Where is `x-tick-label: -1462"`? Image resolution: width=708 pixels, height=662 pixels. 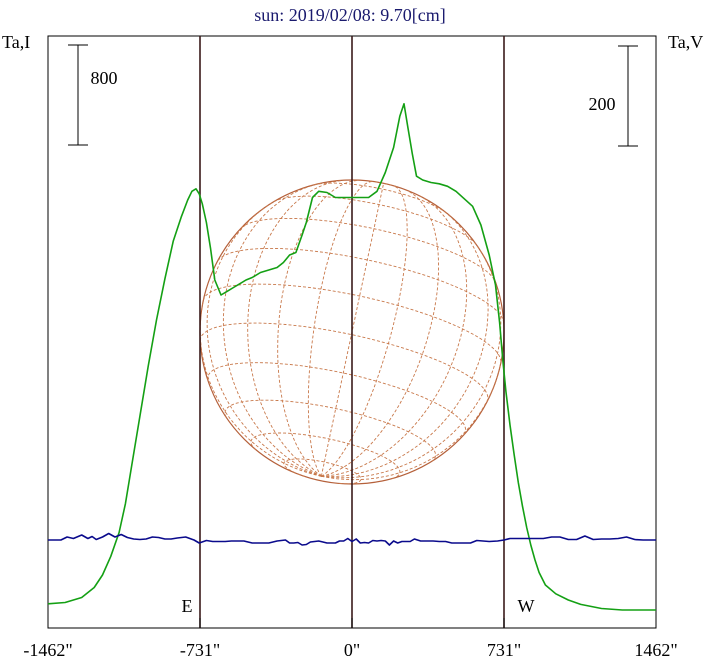
x-tick-label: -1462" is located at coordinates (47, 650).